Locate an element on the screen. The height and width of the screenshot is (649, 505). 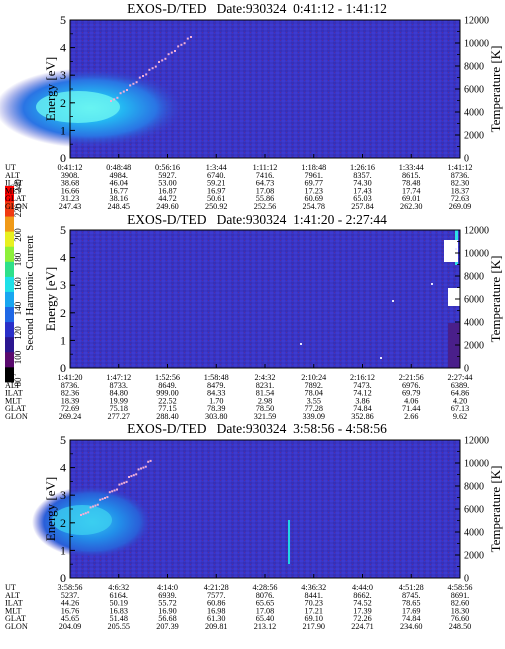
orbit-cell: 82.36 is located at coordinates (70, 393).